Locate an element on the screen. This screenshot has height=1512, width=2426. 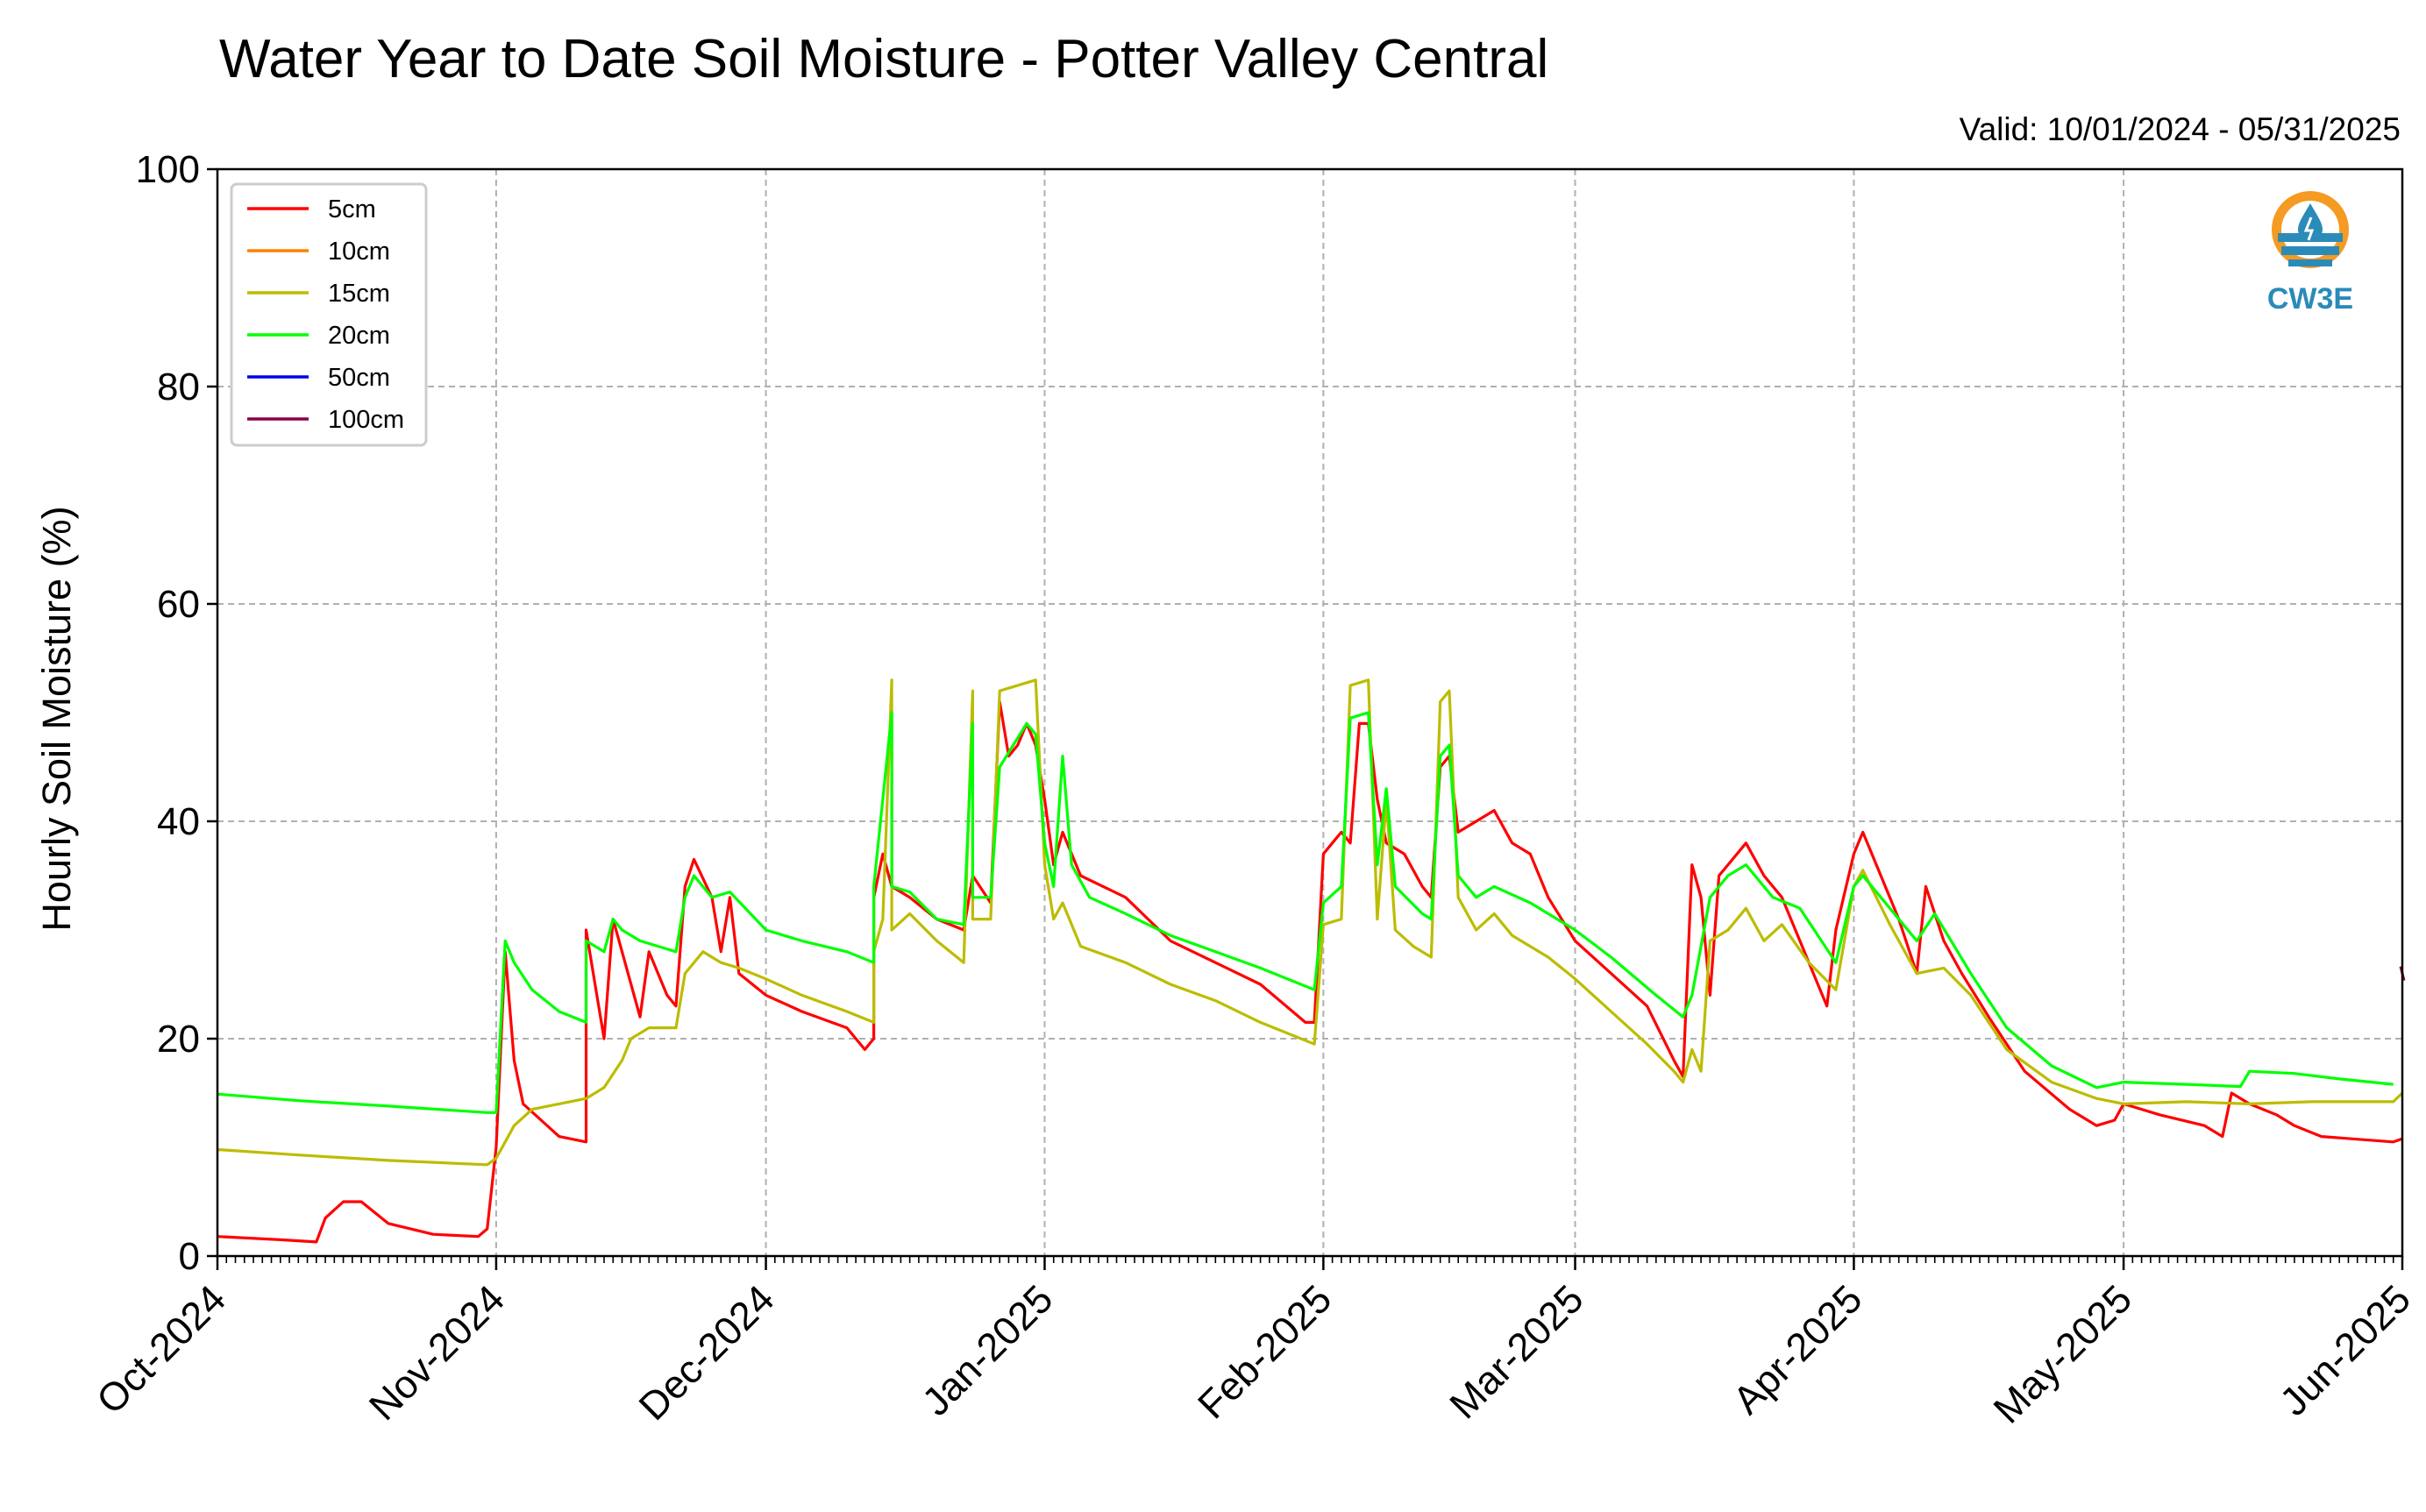
x-tick-label: Oct-2024 is located at coordinates (161, 1349).